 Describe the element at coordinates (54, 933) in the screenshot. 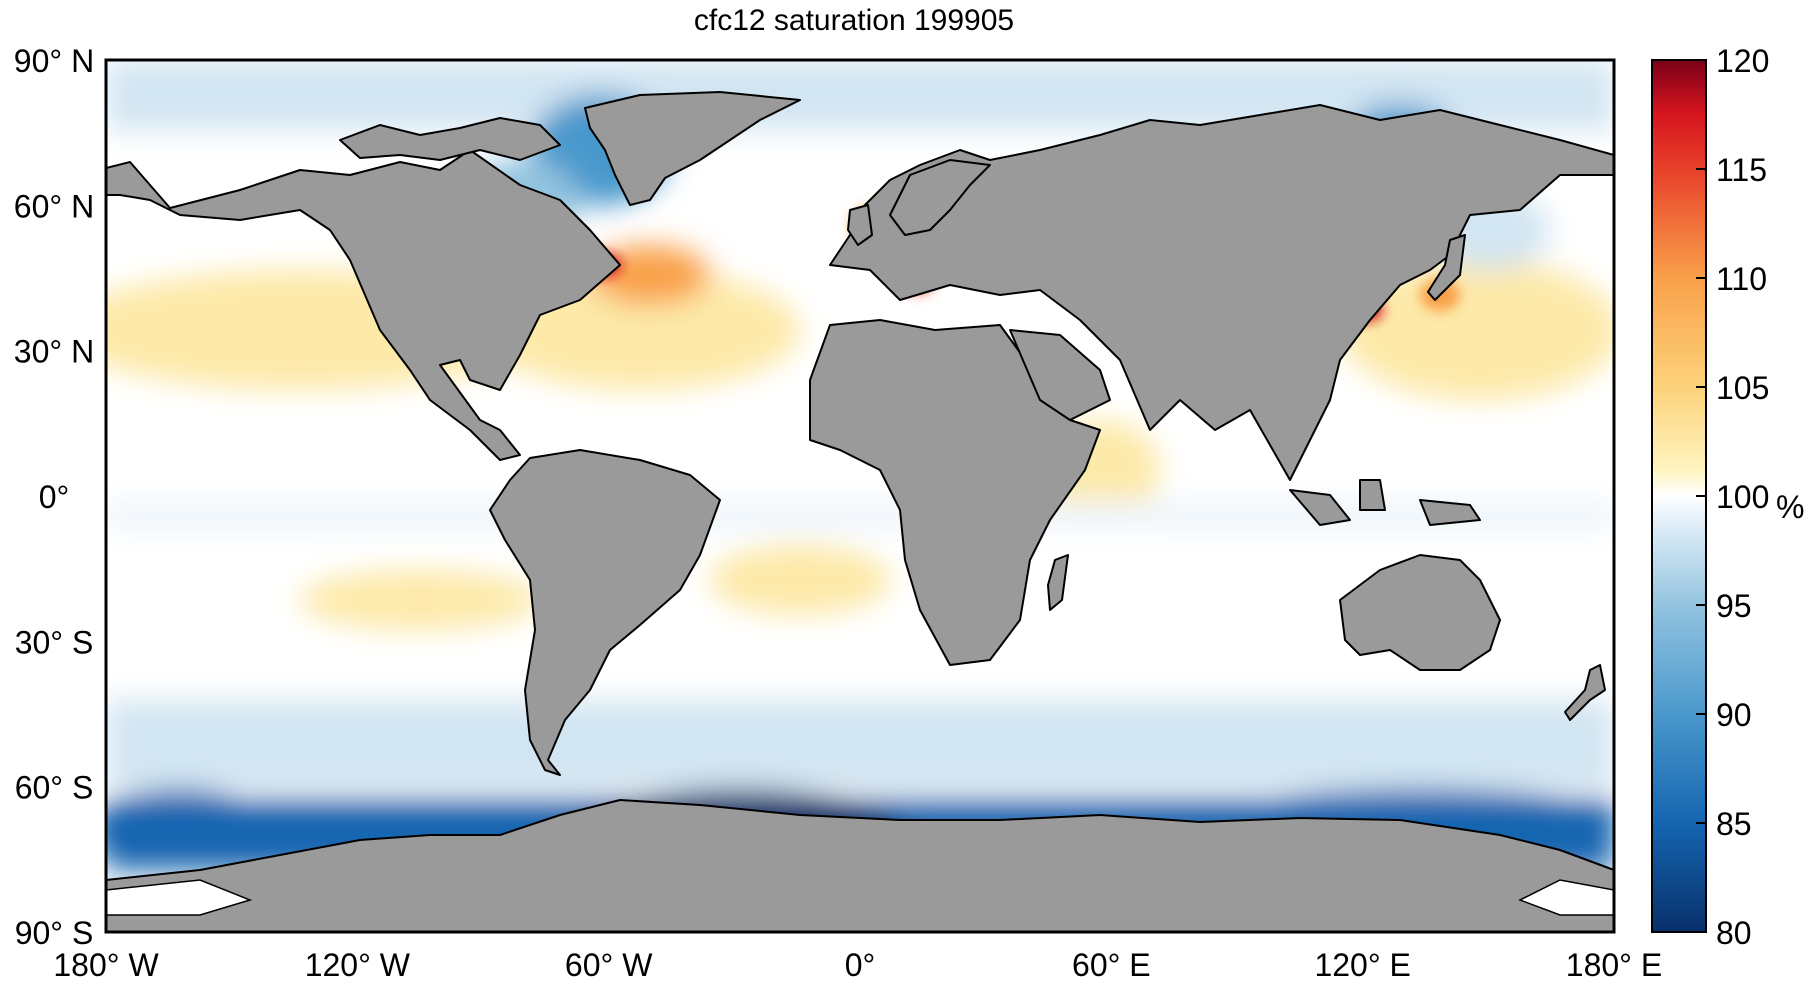

I see `latitude-tick-6: 90° S` at that location.